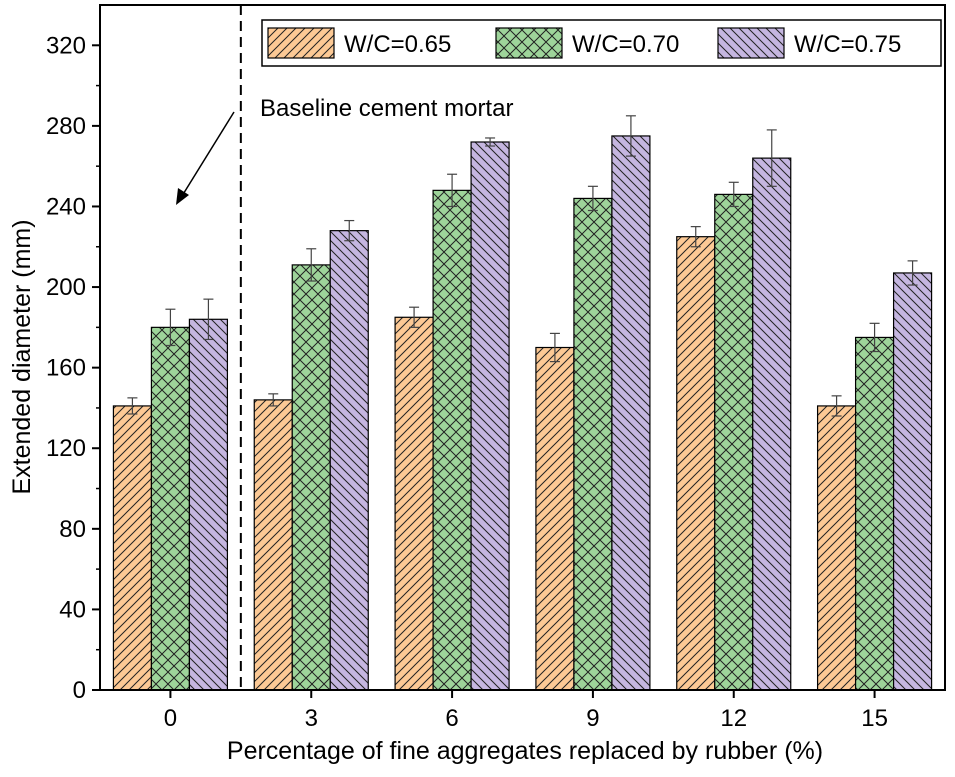  What do you see at coordinates (66, 206) in the screenshot?
I see `y-tick-label: 240` at bounding box center [66, 206].